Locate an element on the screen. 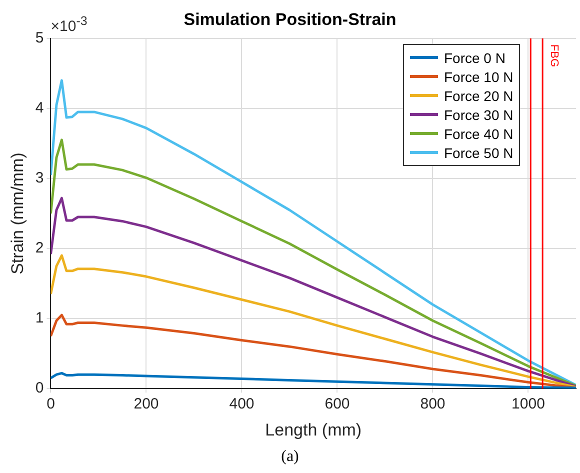  x-tick-label: 600 is located at coordinates (337, 404).